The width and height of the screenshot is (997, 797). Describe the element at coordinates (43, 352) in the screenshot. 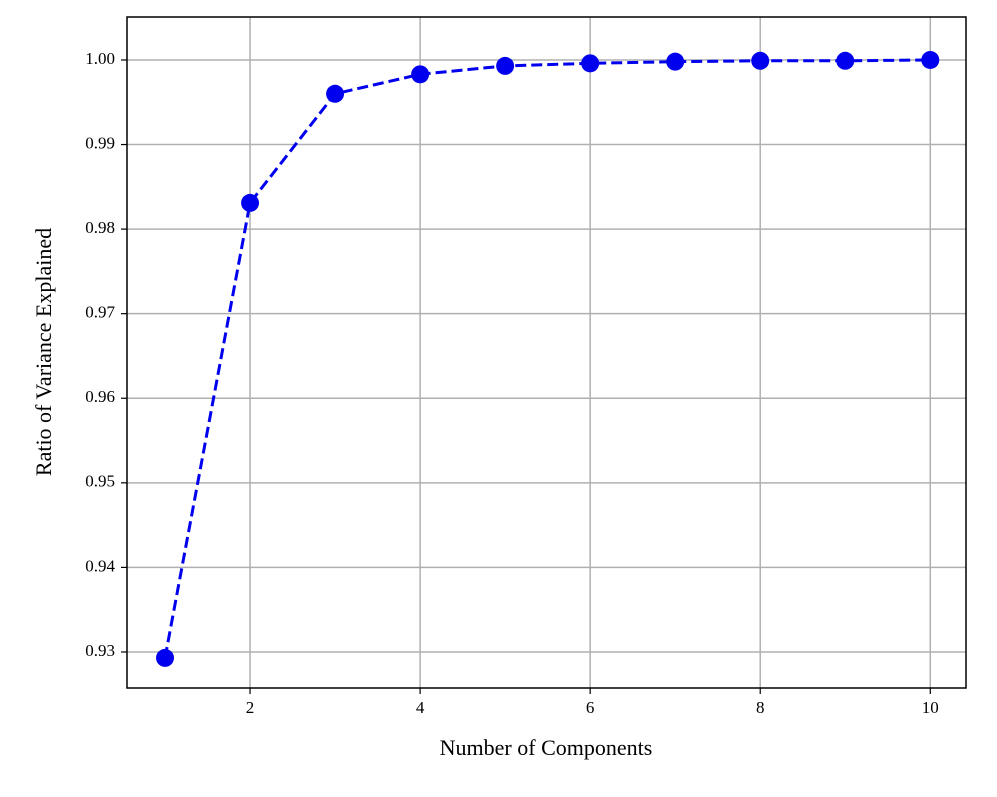

I see `y-axis-label: Ratio of Variance Explained` at that location.